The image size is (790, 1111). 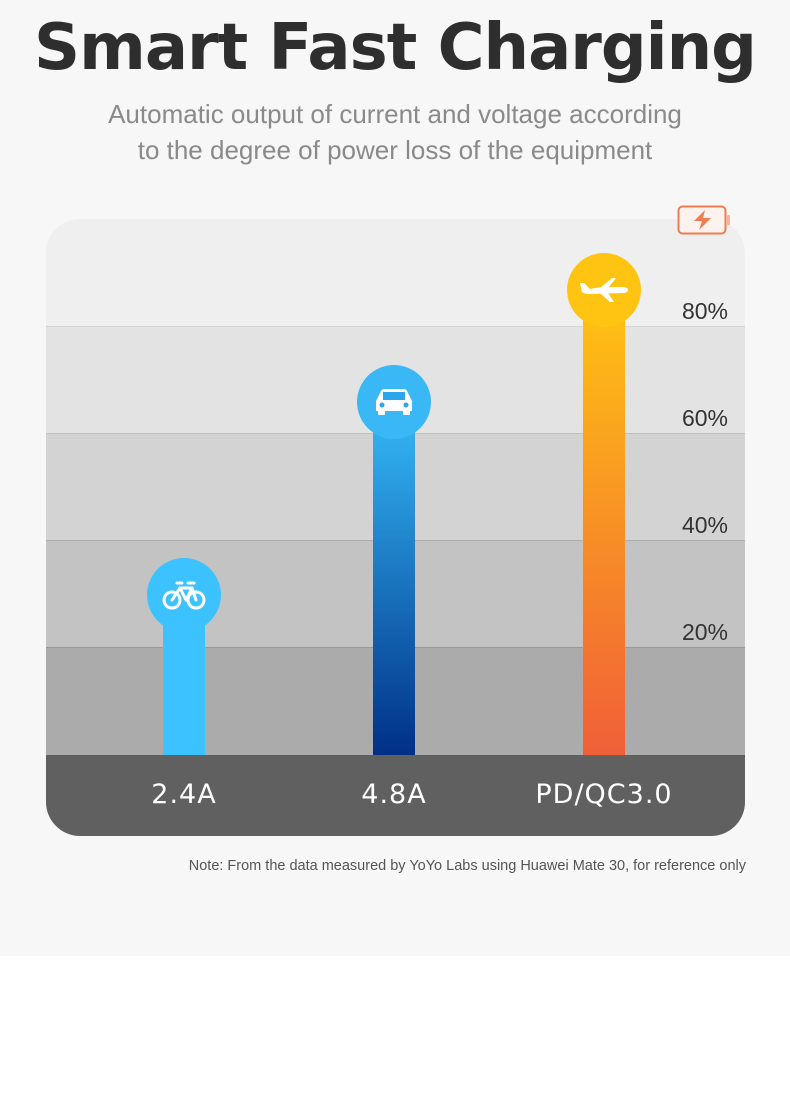 What do you see at coordinates (604, 522) in the screenshot?
I see `bar-pd-qc3` at bounding box center [604, 522].